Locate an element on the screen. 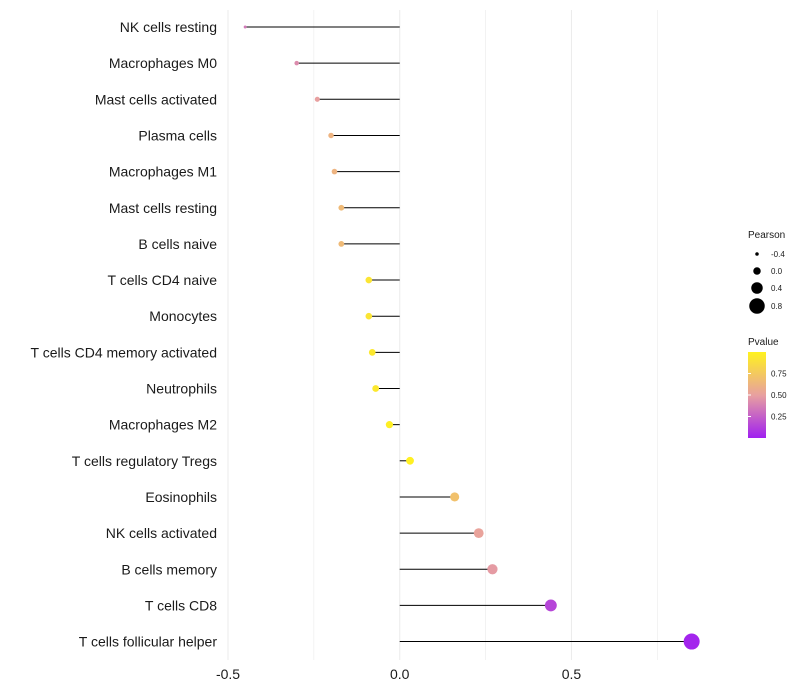 This screenshot has height=700, width=800. color-legend-label: 0.25 is located at coordinates (779, 417).